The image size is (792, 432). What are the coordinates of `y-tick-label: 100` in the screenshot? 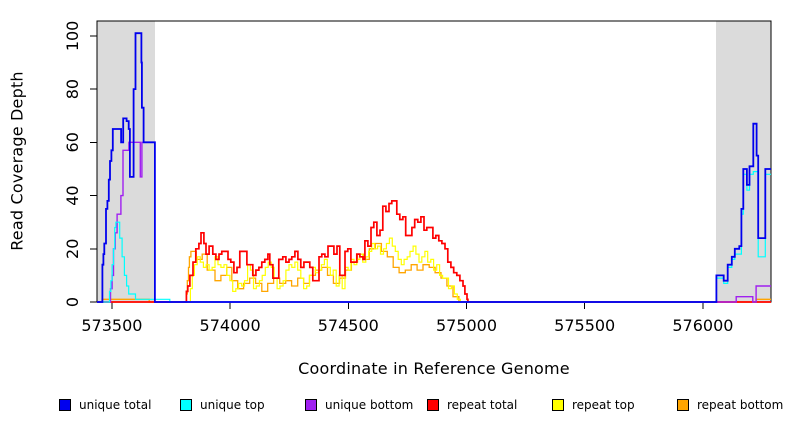 It's located at (72, 36).